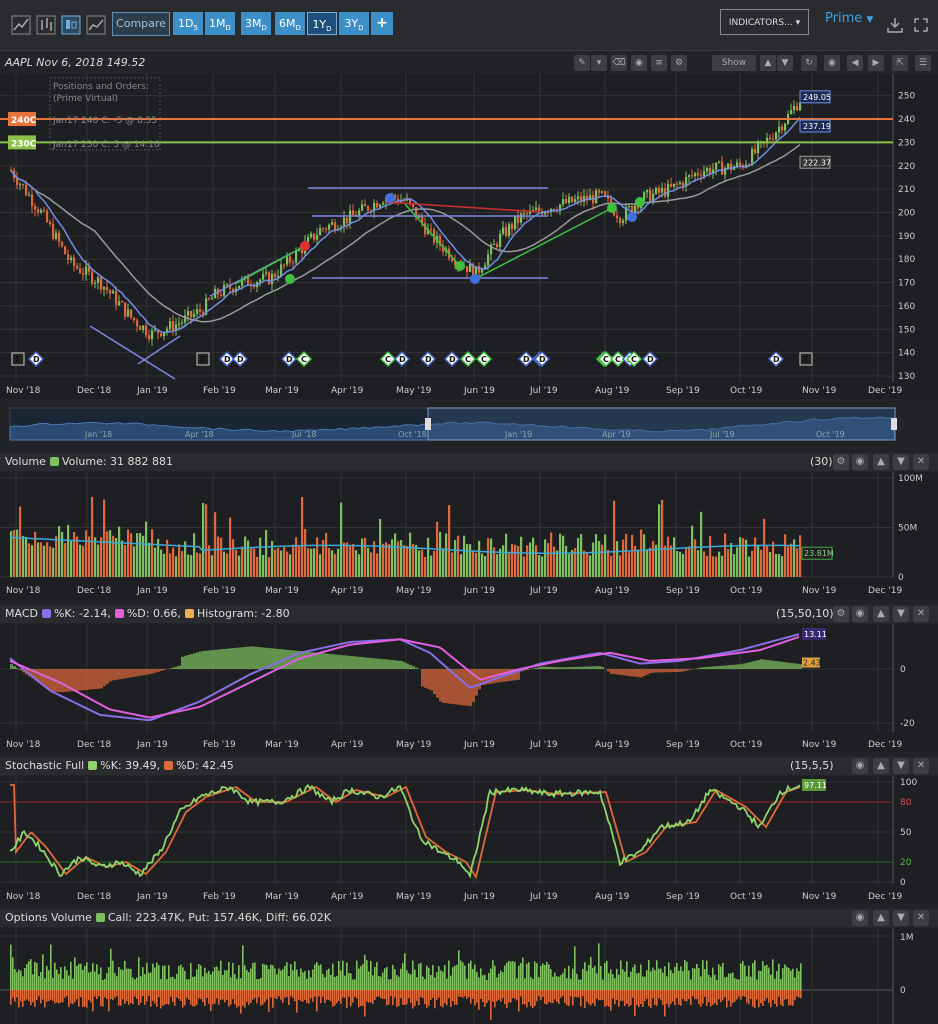  I want to click on menu-icon: ☰, so click(923, 63).